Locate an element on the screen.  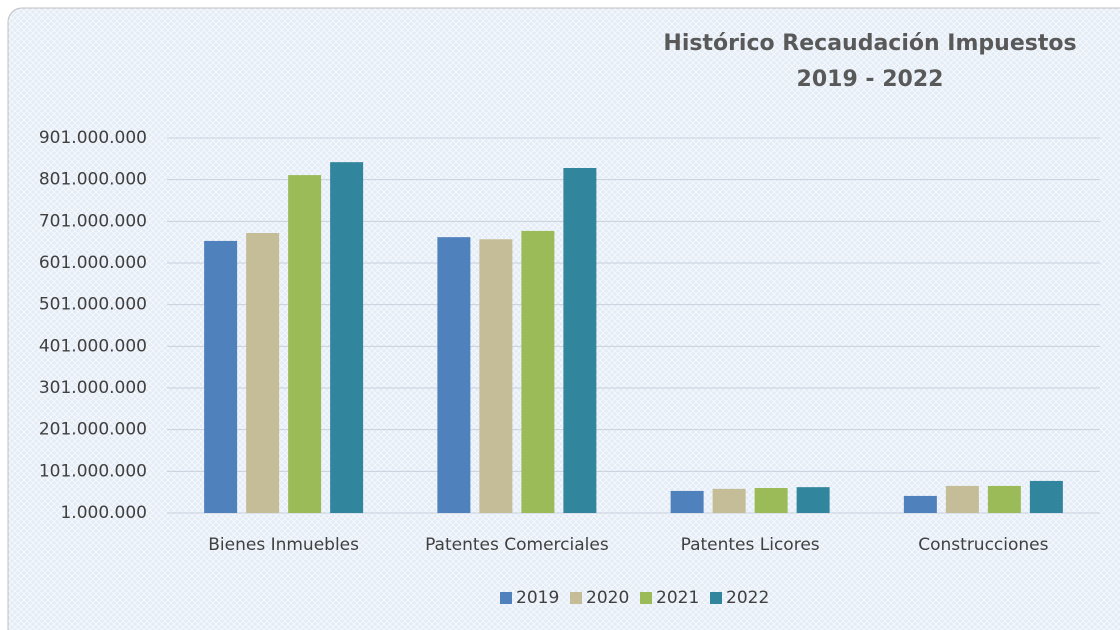
chart-subtitle: 2019 - 2022 is located at coordinates (870, 79).